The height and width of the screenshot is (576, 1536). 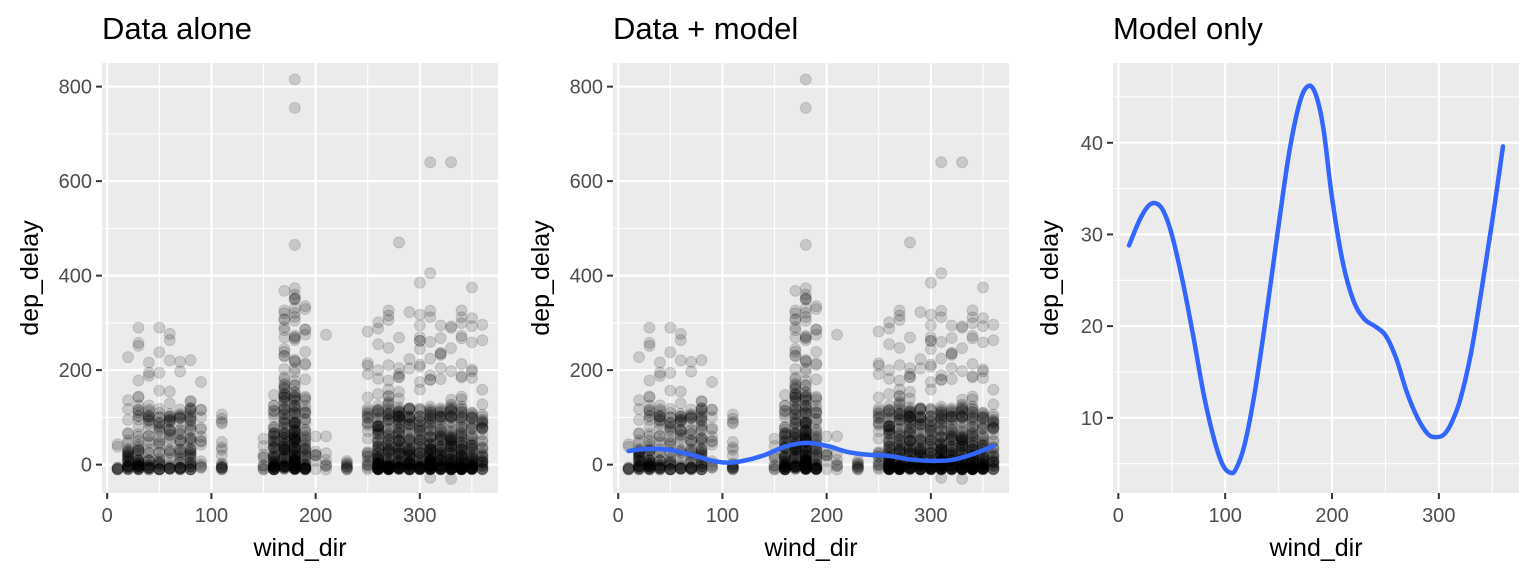 I want to click on y-tick-label: 30, so click(x=1092, y=235).